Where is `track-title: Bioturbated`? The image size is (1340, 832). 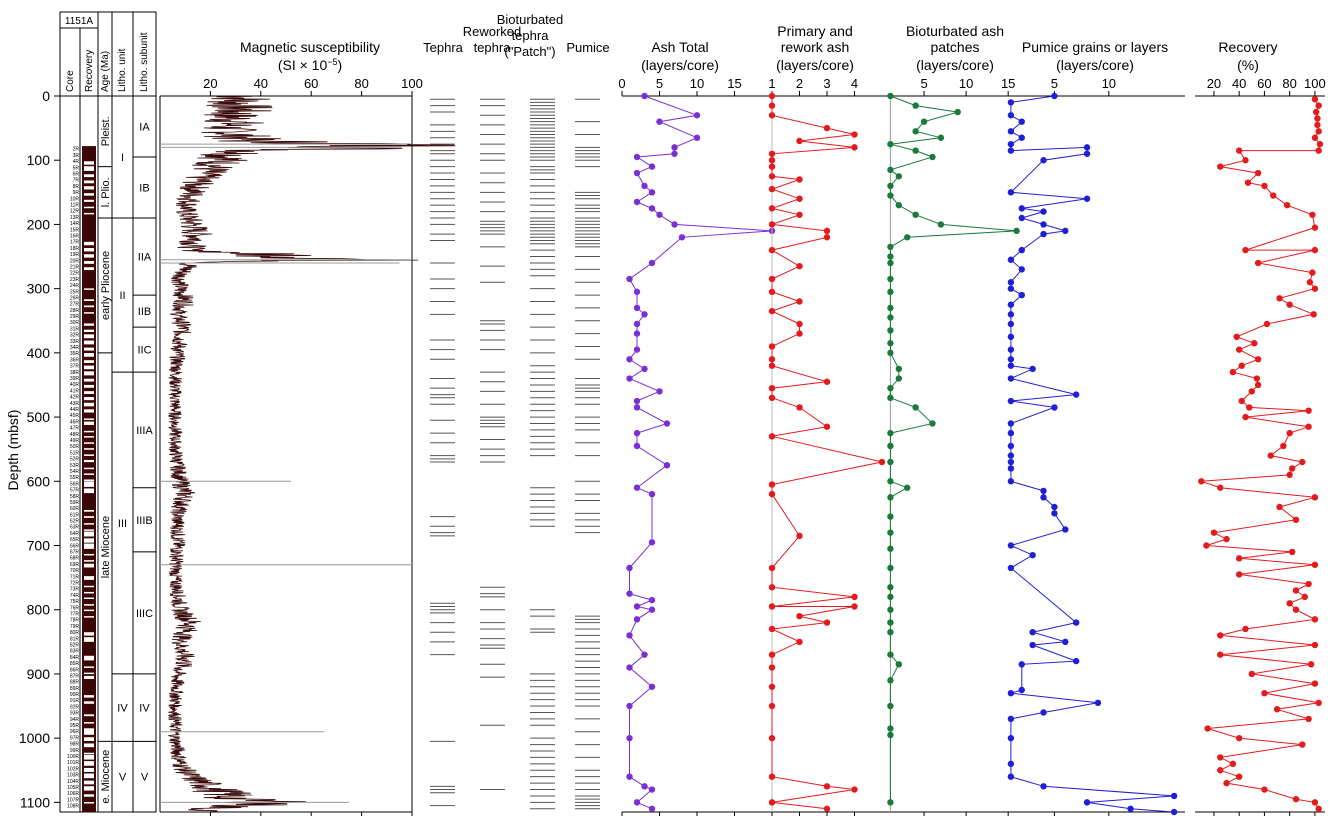 track-title: Bioturbated is located at coordinates (530, 19).